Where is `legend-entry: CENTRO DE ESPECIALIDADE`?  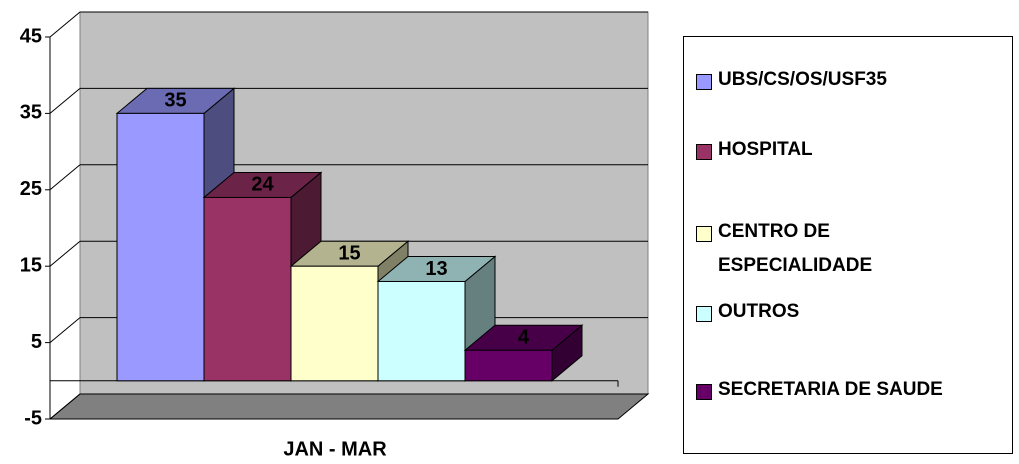 legend-entry: CENTRO DE ESPECIALIDADE is located at coordinates (842, 252).